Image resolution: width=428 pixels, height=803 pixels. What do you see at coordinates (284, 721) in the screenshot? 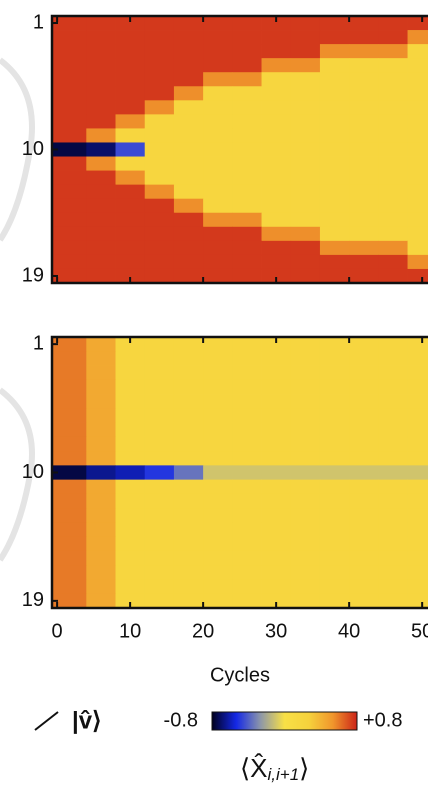
I see `colorbar` at bounding box center [284, 721].